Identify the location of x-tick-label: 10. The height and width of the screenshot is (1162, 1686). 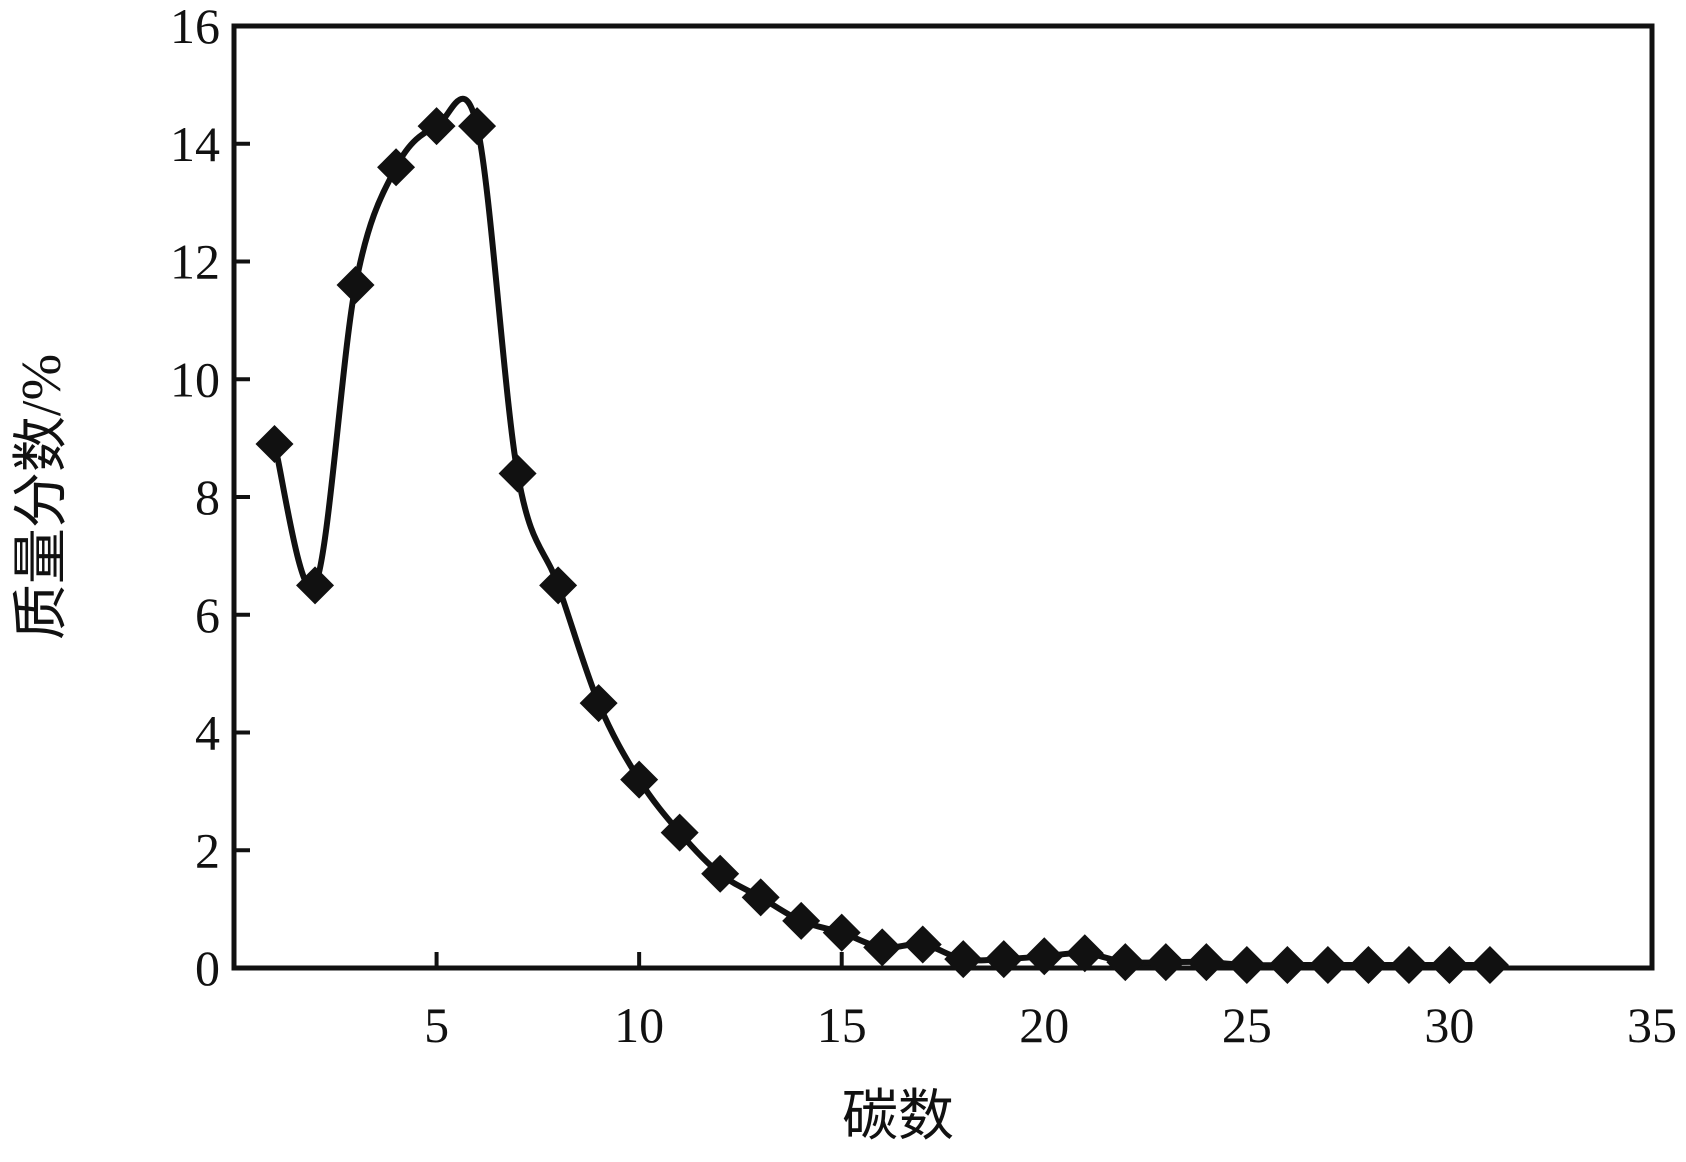
(639, 1025).